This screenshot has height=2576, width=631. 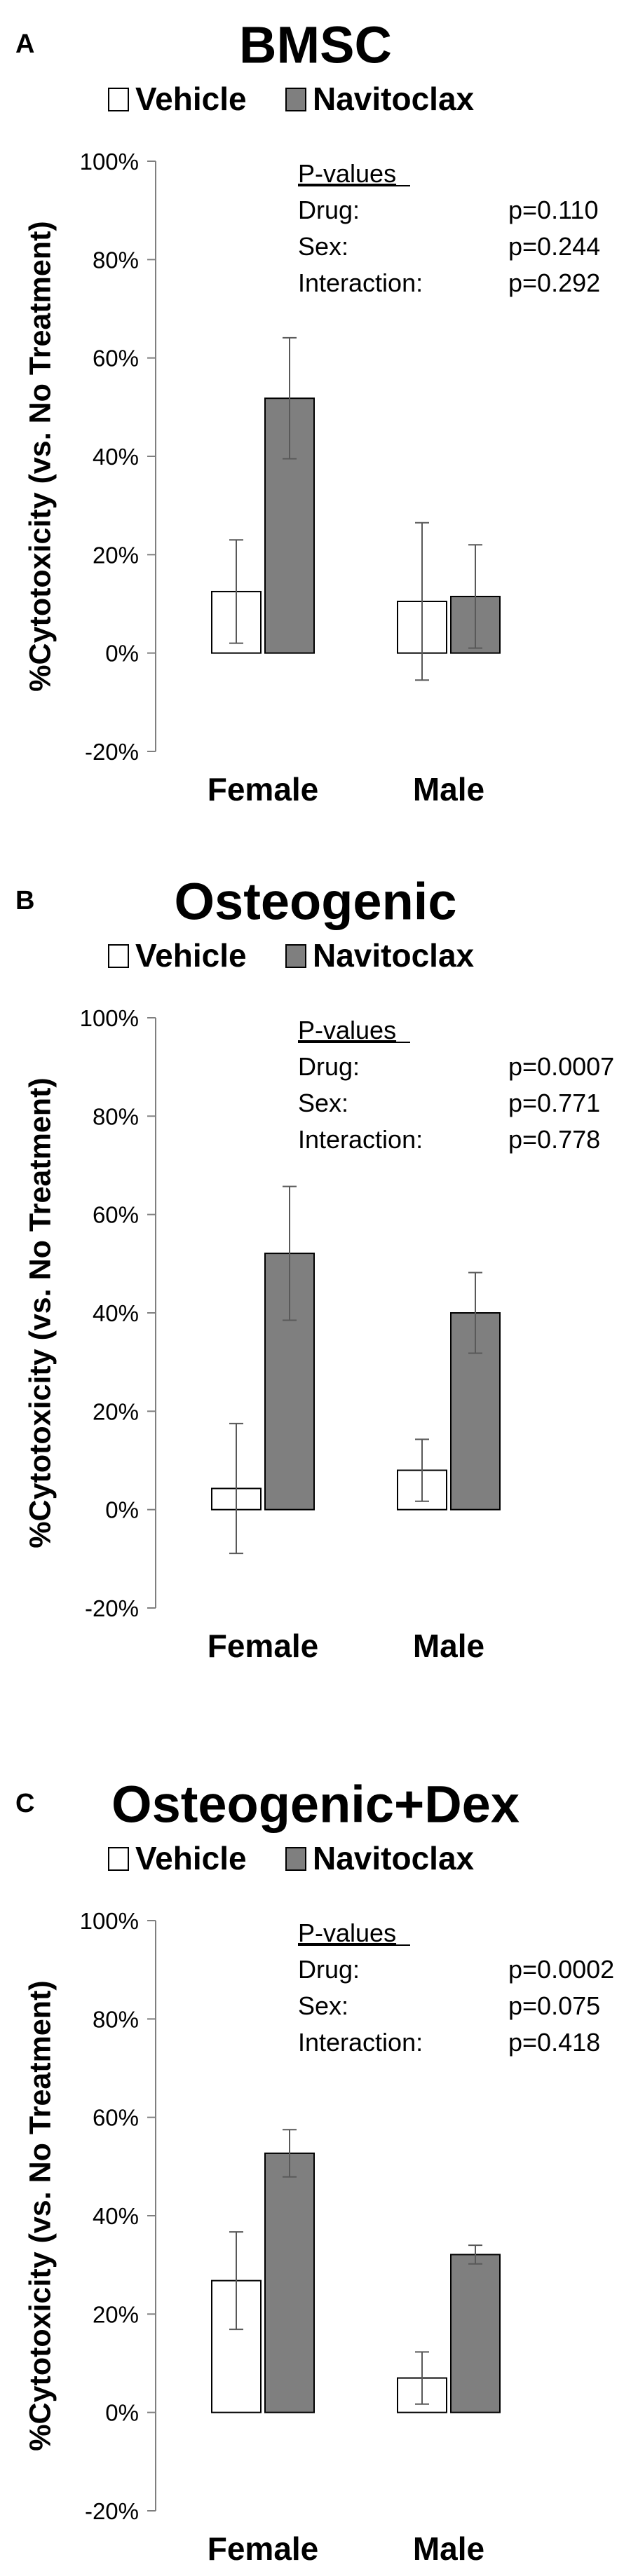 What do you see at coordinates (554, 246) in the screenshot?
I see `pvalue-value: p=0.244` at bounding box center [554, 246].